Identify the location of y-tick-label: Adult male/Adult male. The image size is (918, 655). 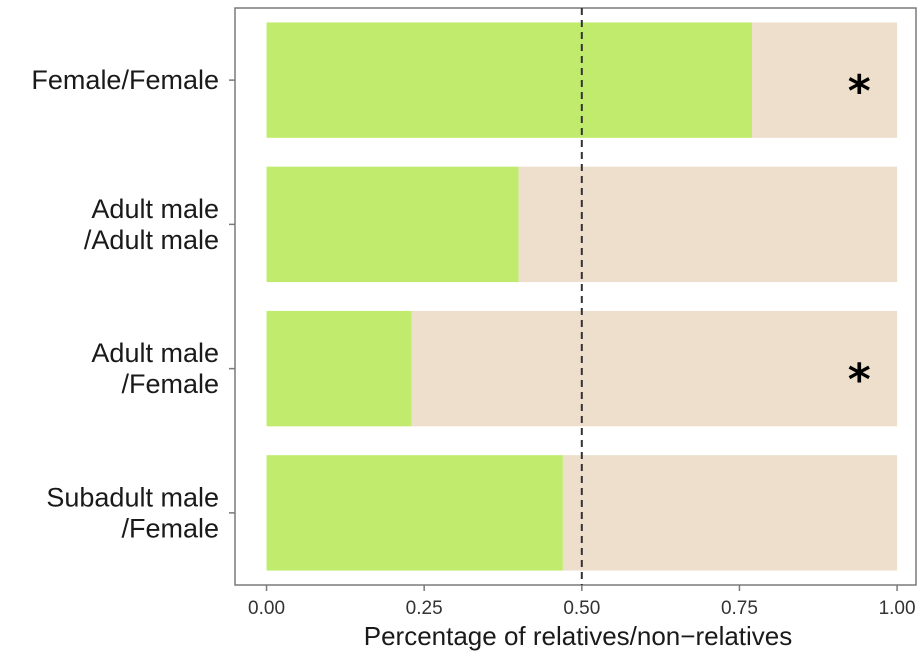
(151, 224).